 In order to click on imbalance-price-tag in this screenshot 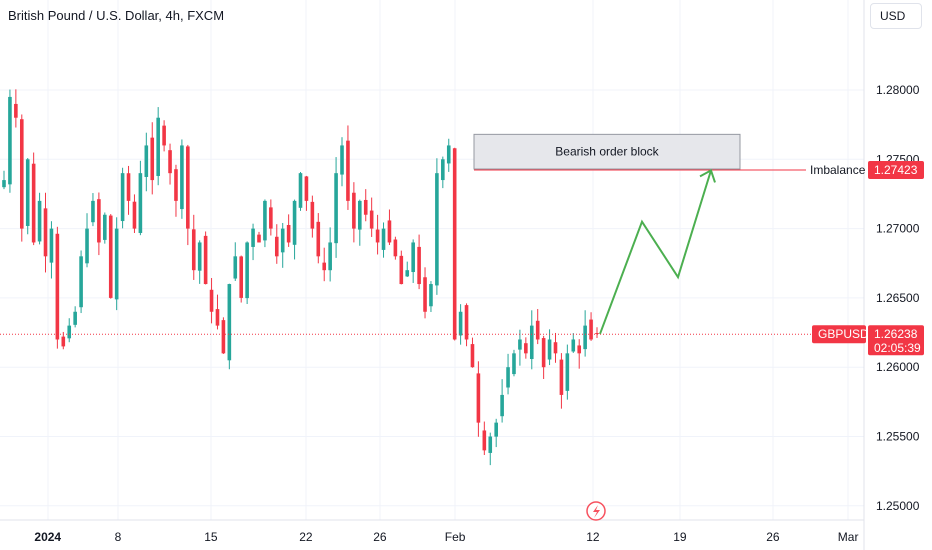, I will do `click(896, 169)`.